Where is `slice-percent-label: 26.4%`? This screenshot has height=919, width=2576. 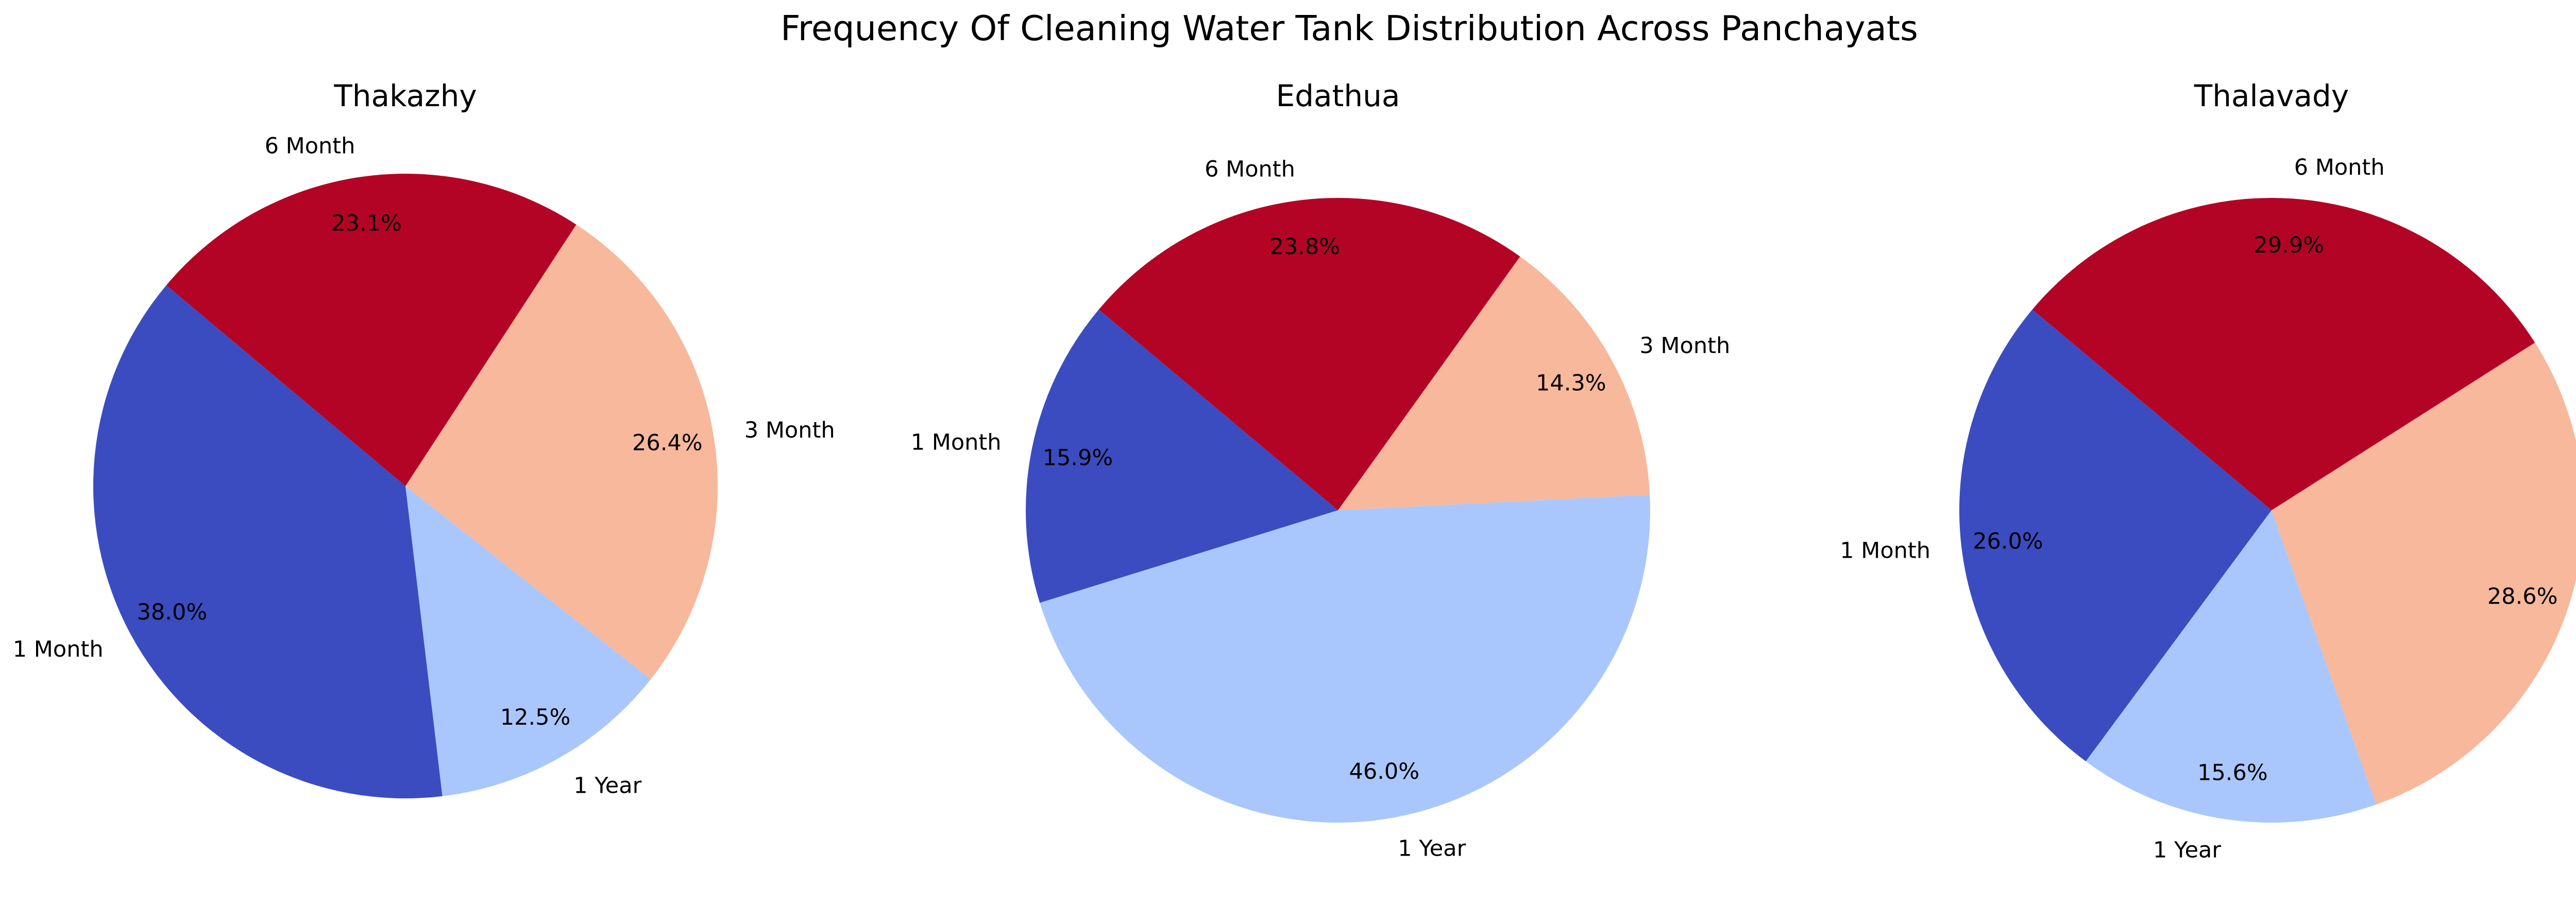
slice-percent-label: 26.4% is located at coordinates (667, 443).